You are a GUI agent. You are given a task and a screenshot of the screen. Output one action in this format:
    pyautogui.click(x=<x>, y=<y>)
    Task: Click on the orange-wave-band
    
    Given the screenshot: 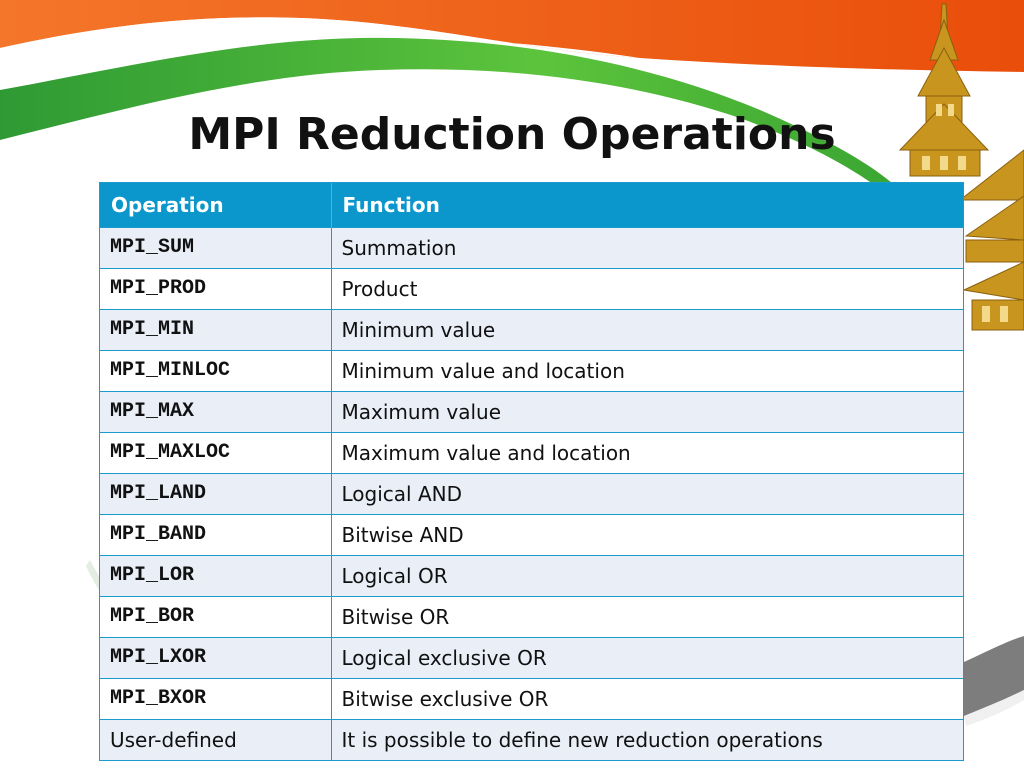 What is the action you would take?
    pyautogui.click(x=512, y=36)
    